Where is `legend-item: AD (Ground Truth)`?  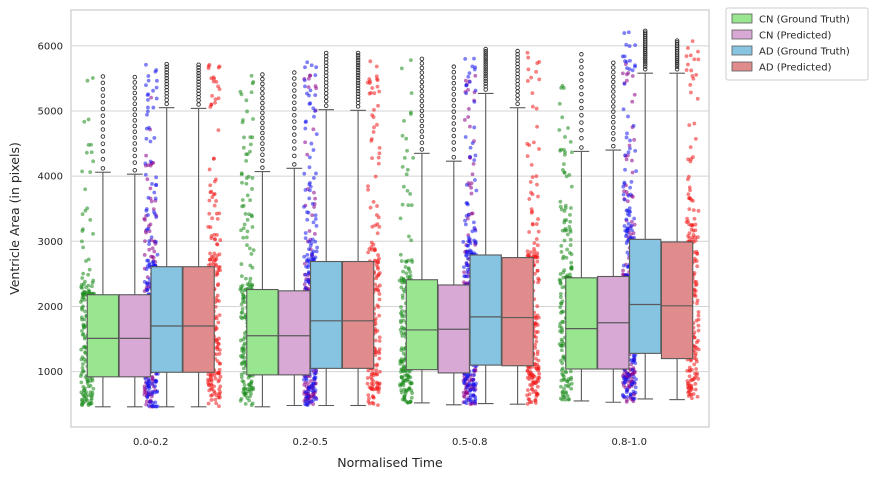 legend-item: AD (Ground Truth) is located at coordinates (790, 51).